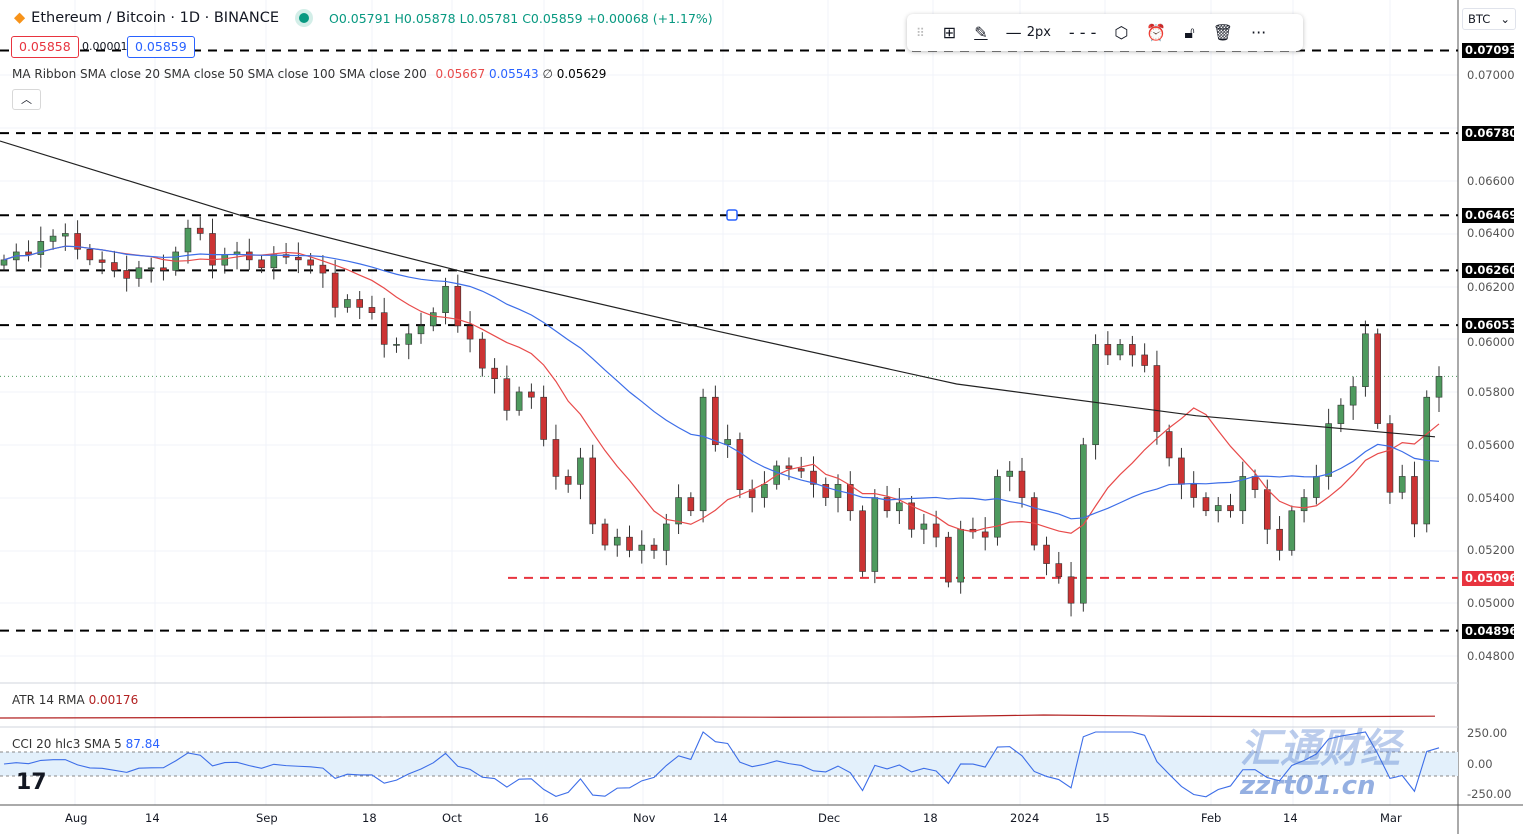  Describe the element at coordinates (1489, 326) in the screenshot. I see `level-price-label: 0.06053` at that location.